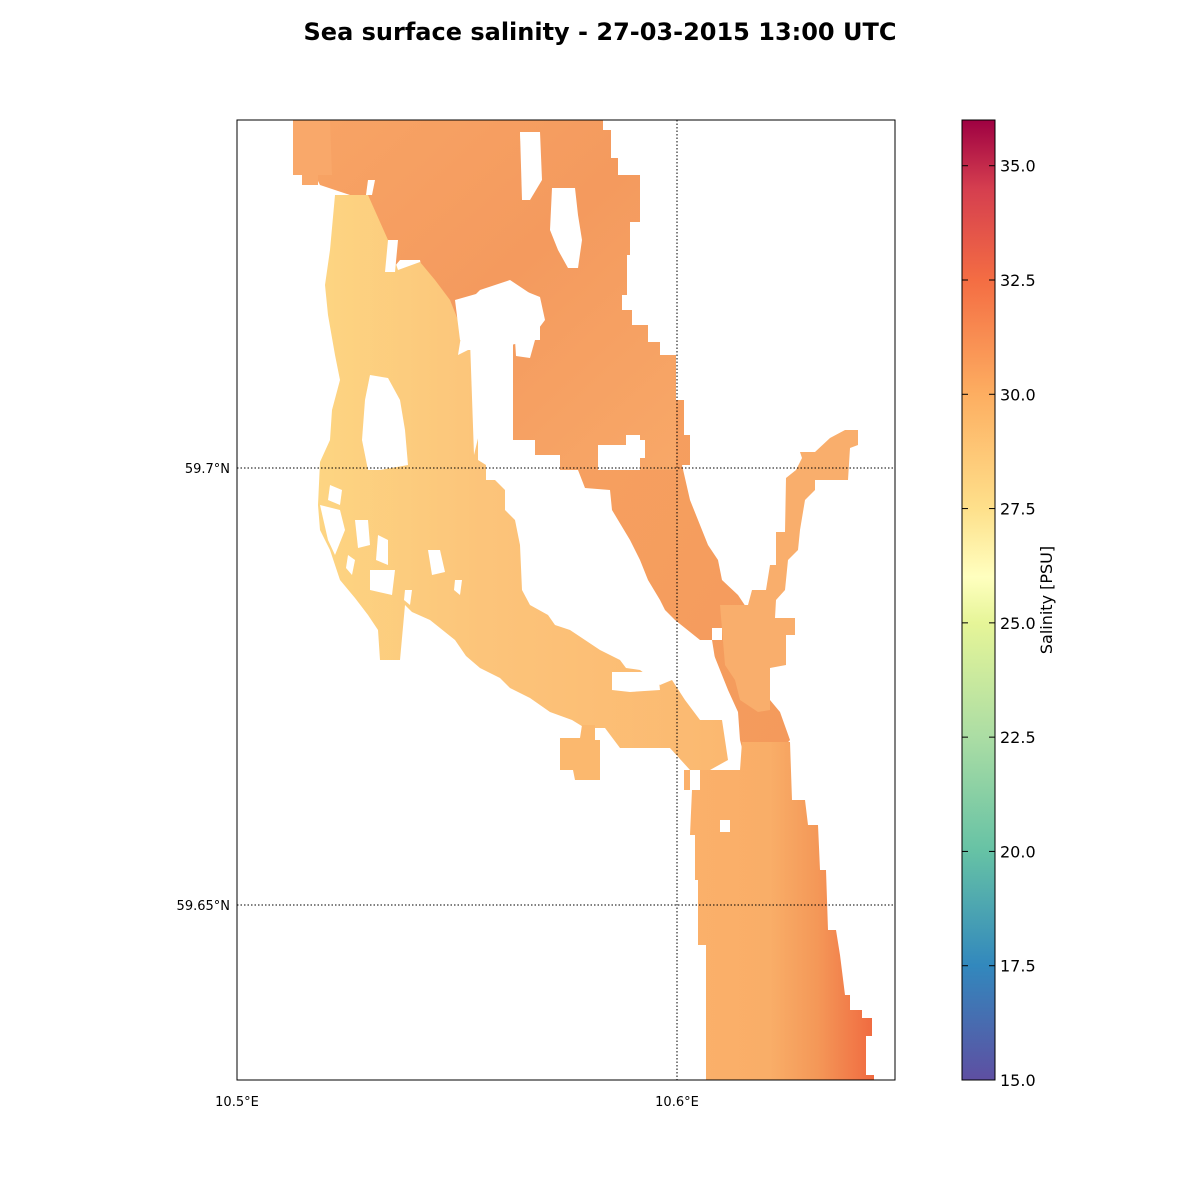 The width and height of the screenshot is (1200, 1200). What do you see at coordinates (789, 571) in the screenshot?
I see `eastern-inlet-water` at bounding box center [789, 571].